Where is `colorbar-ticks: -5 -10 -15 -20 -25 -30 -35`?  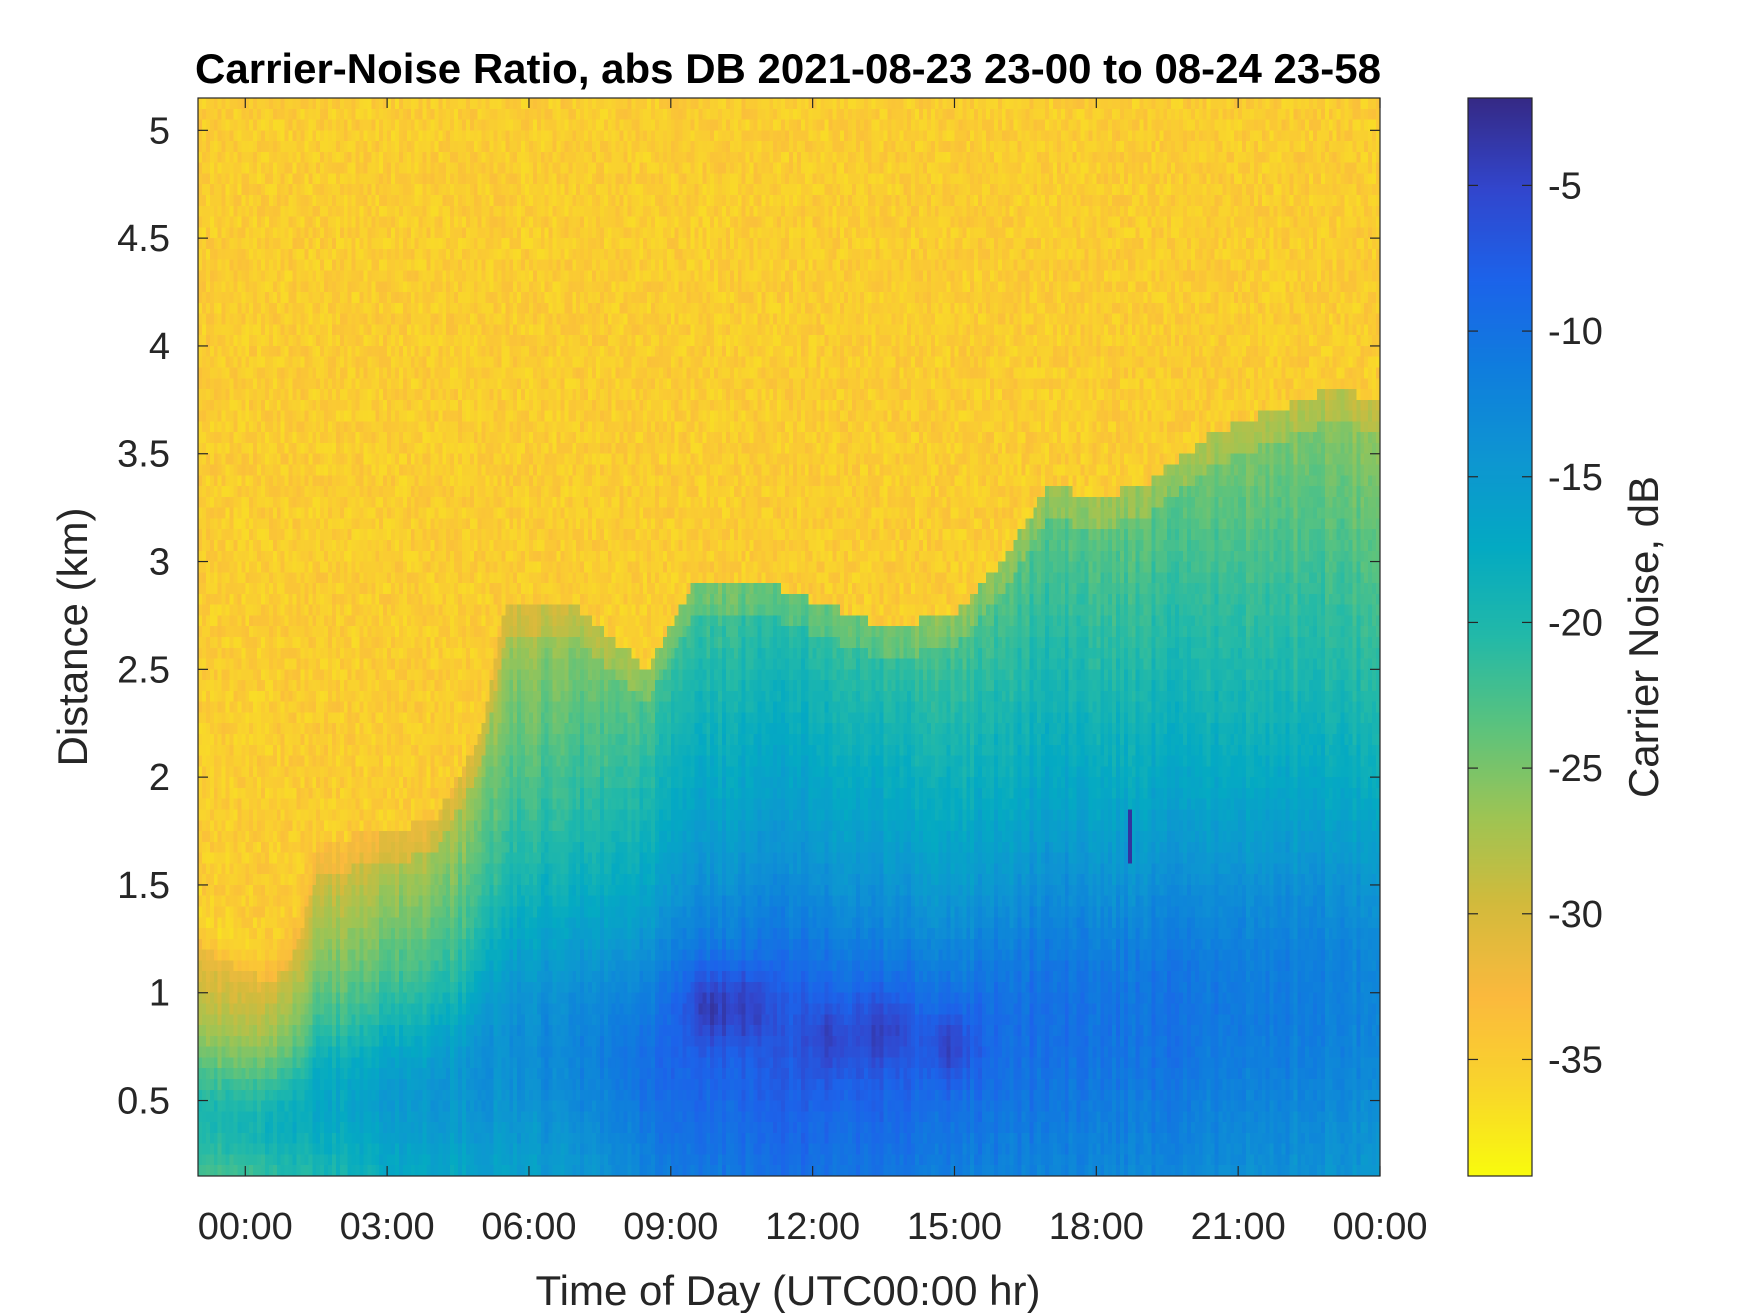 colorbar-ticks: -5 -10 -15 -20 -25 -30 -35 is located at coordinates (1535, 623).